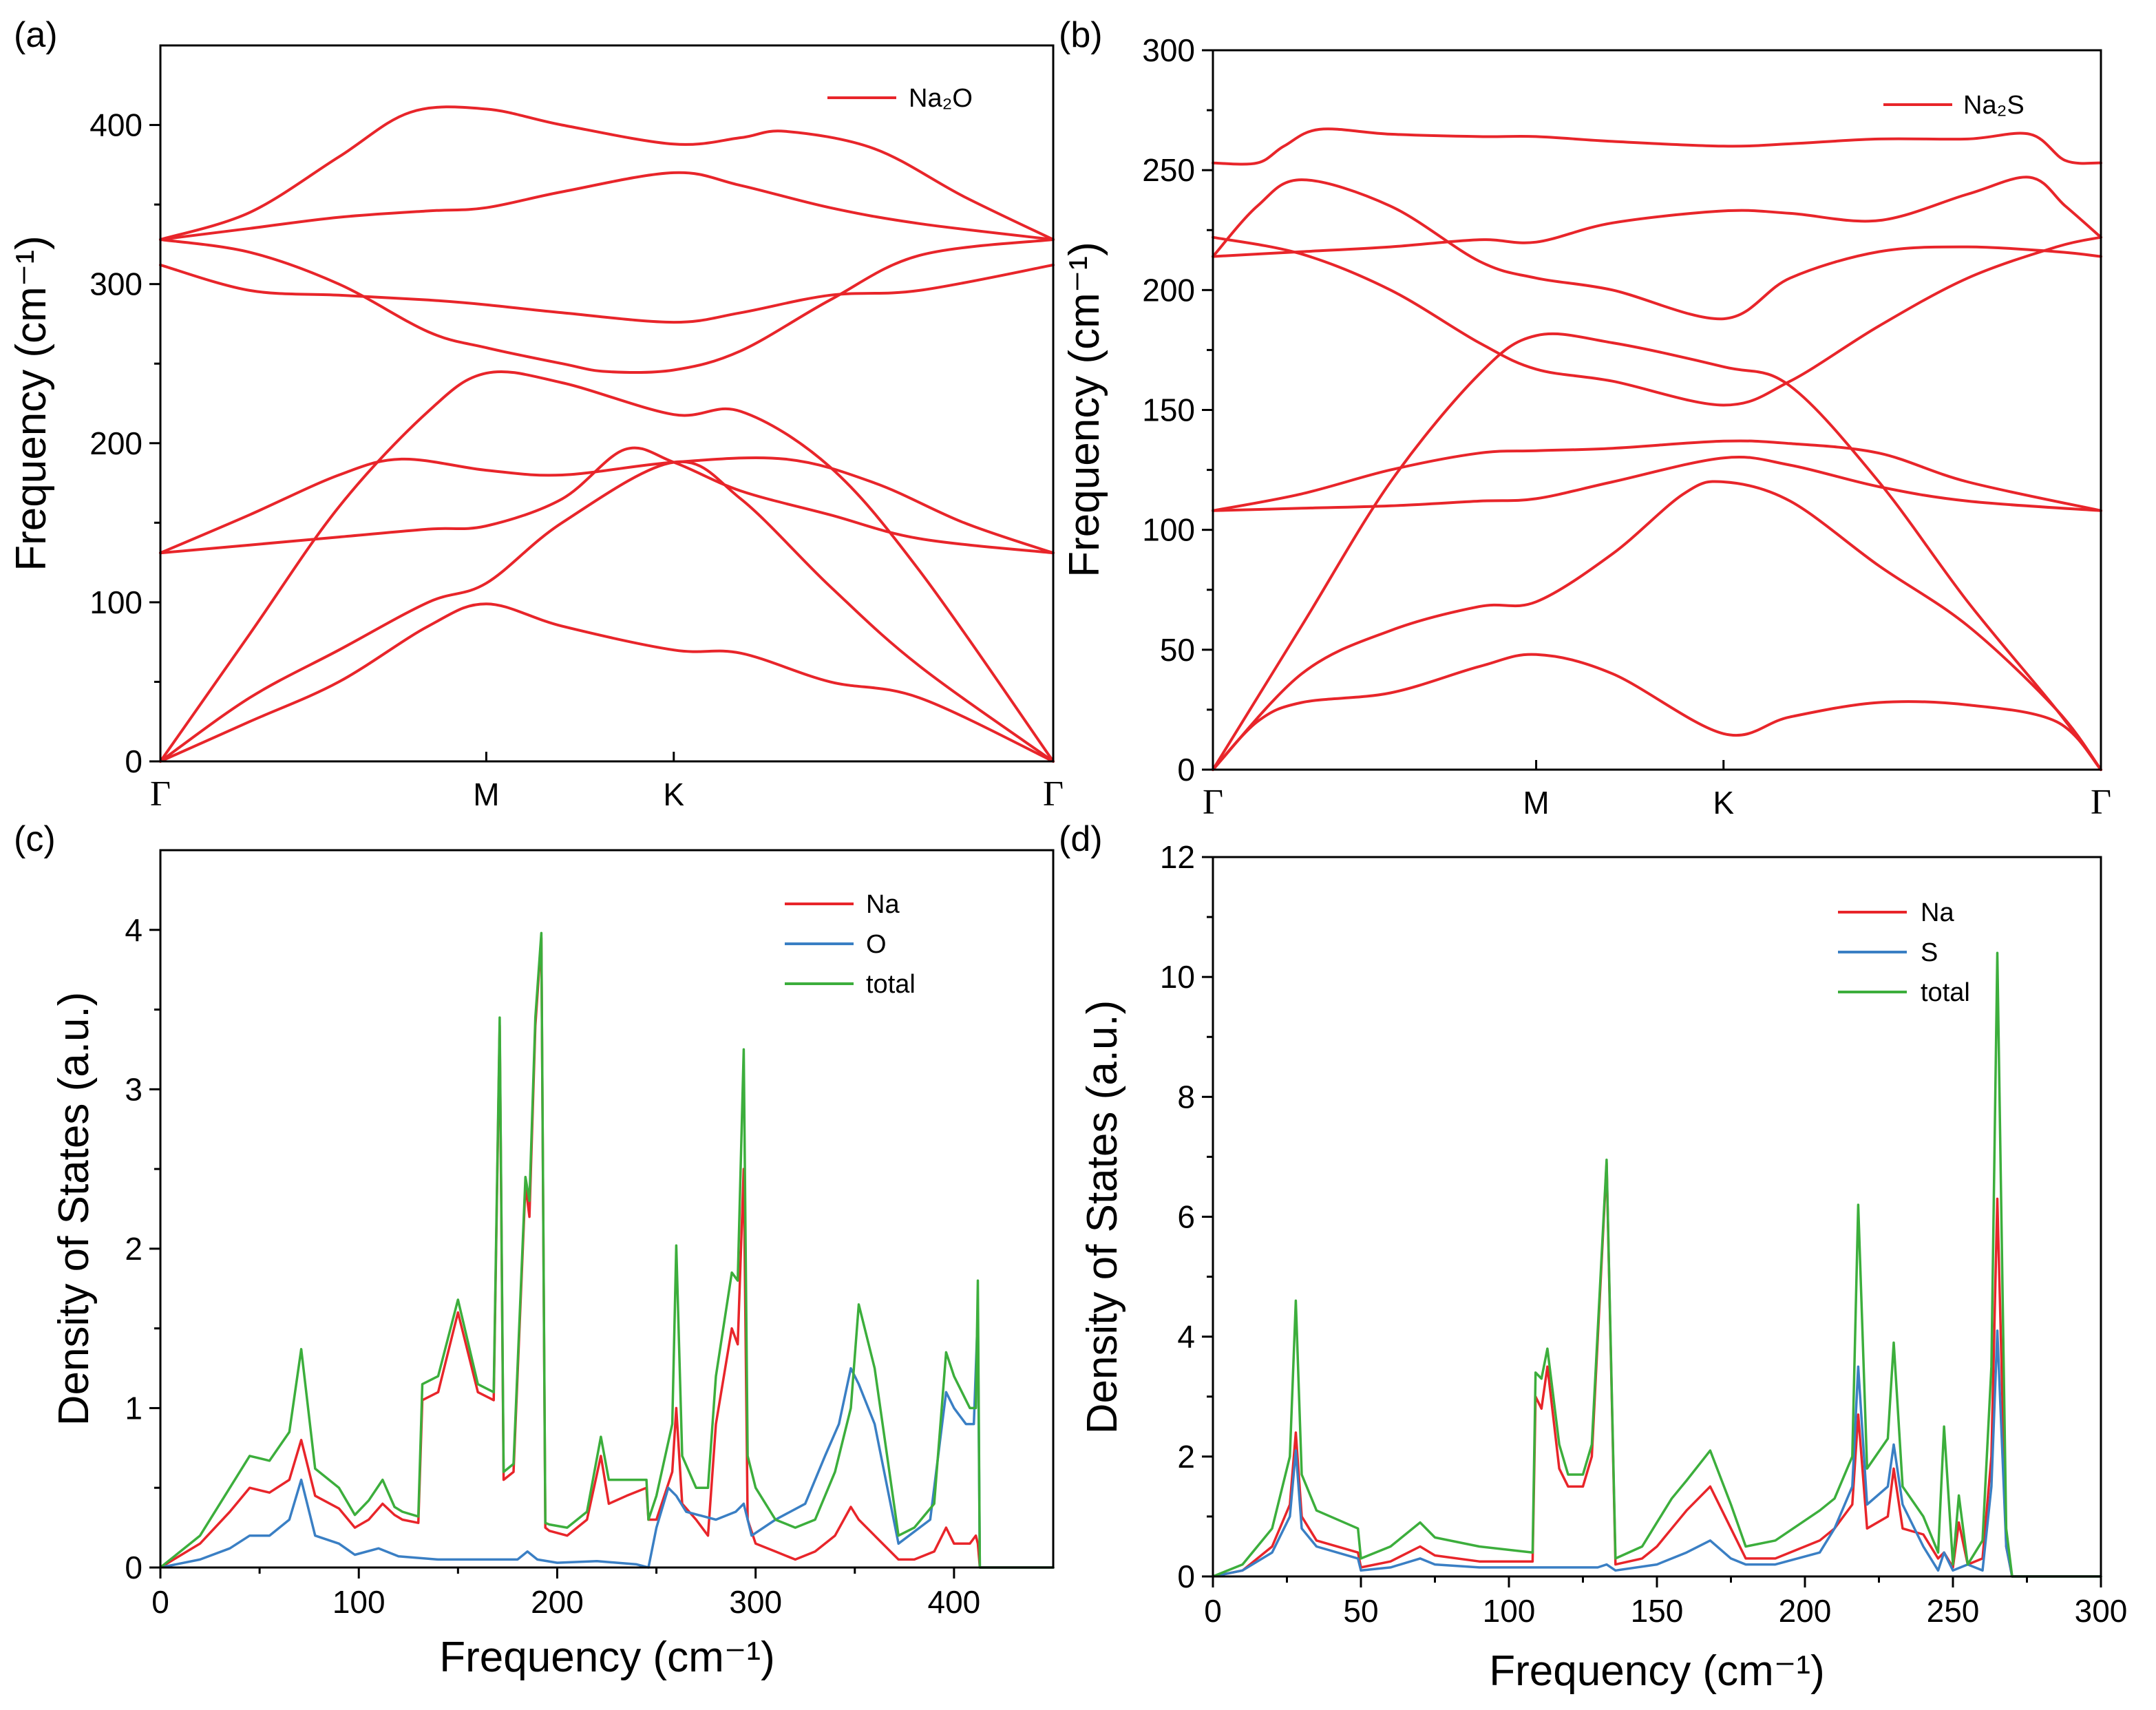 The image size is (2156, 1710). Describe the element at coordinates (1213, 1611) in the screenshot. I see `panel-d-xtick-label: 0` at that location.